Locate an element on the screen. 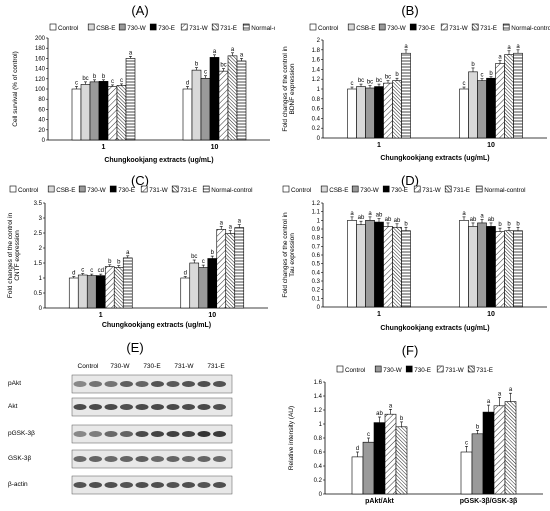  y-tick-label: 180 is located at coordinates (40, 49).